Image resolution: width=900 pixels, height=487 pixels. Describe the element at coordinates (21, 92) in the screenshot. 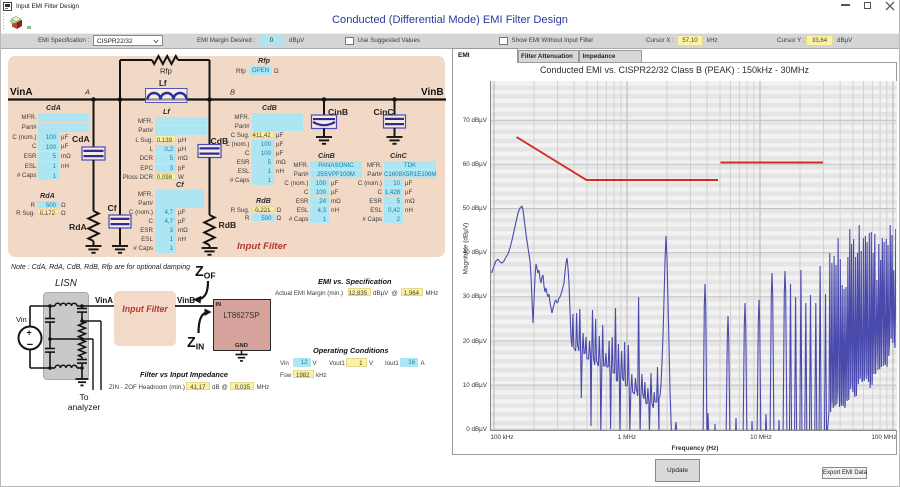

I see `svg-text: VinA` at that location.